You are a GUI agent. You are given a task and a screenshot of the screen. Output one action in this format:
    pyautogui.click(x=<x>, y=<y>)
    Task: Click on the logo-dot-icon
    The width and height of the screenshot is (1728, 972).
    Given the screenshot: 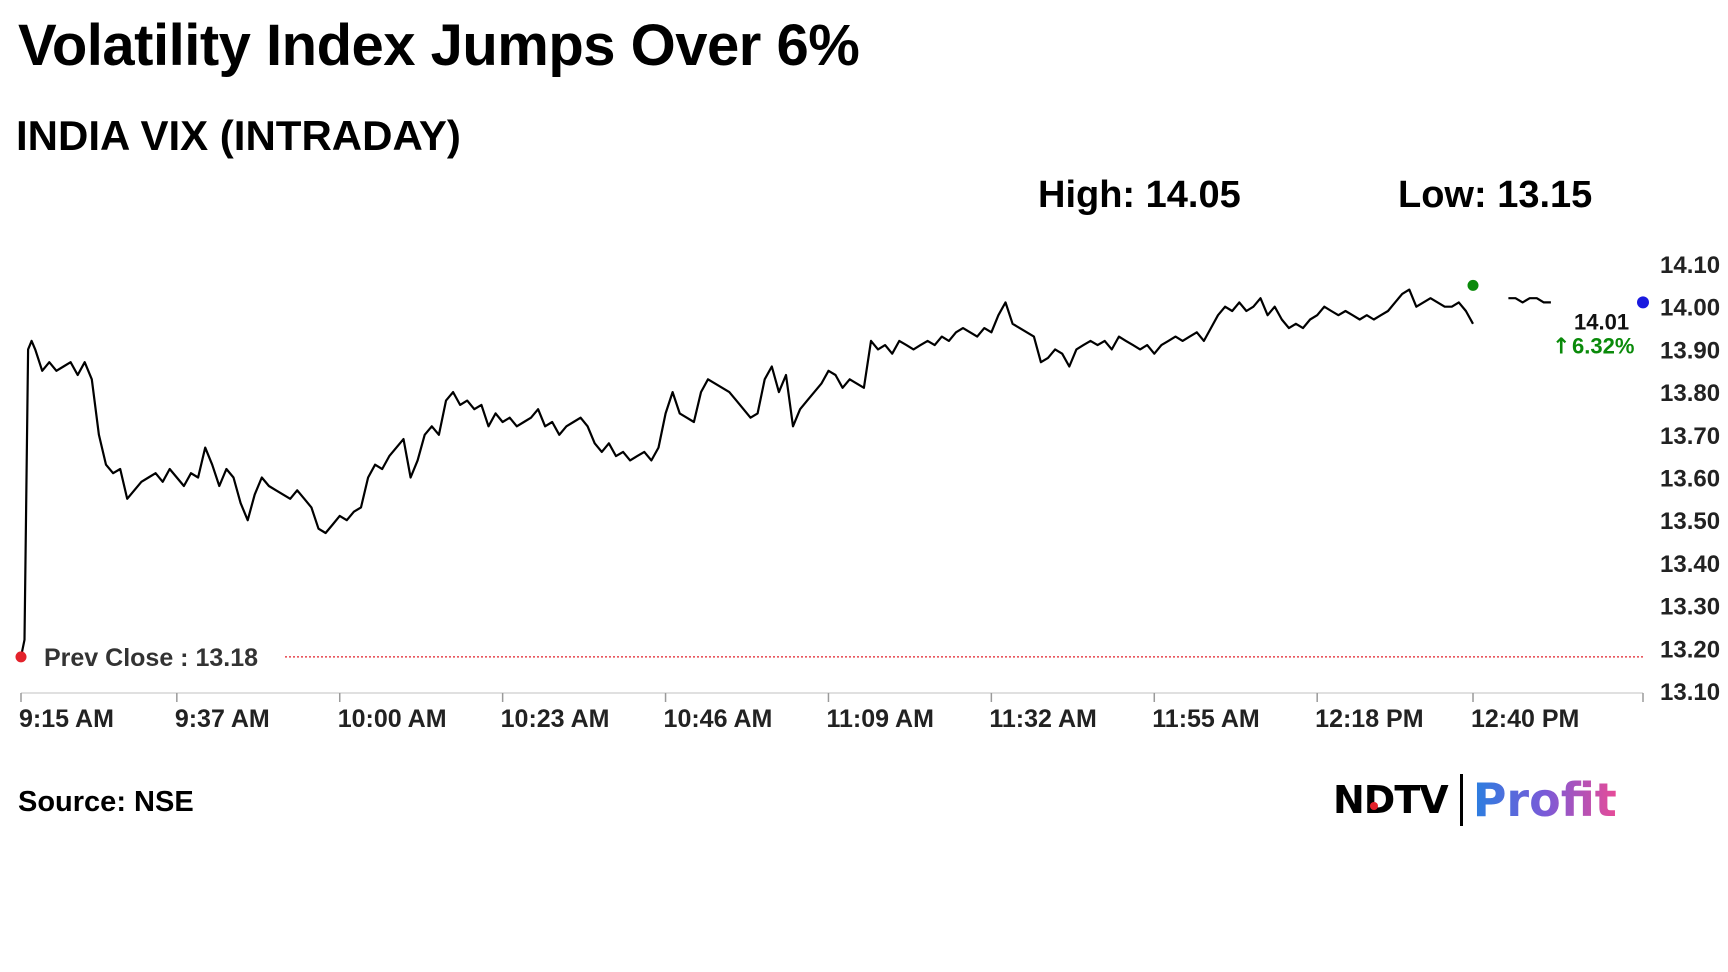 What is the action you would take?
    pyautogui.click(x=1374, y=806)
    